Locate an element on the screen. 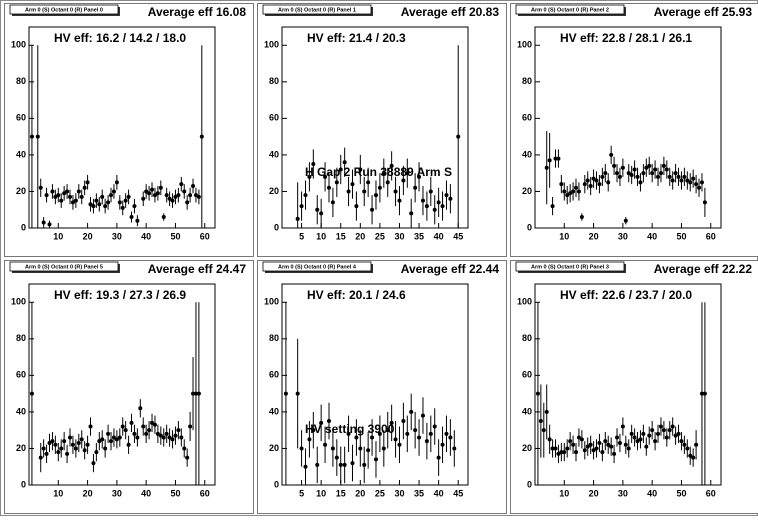 The height and width of the screenshot is (521, 758). average-eff: Average eff 16.08 is located at coordinates (197, 12).